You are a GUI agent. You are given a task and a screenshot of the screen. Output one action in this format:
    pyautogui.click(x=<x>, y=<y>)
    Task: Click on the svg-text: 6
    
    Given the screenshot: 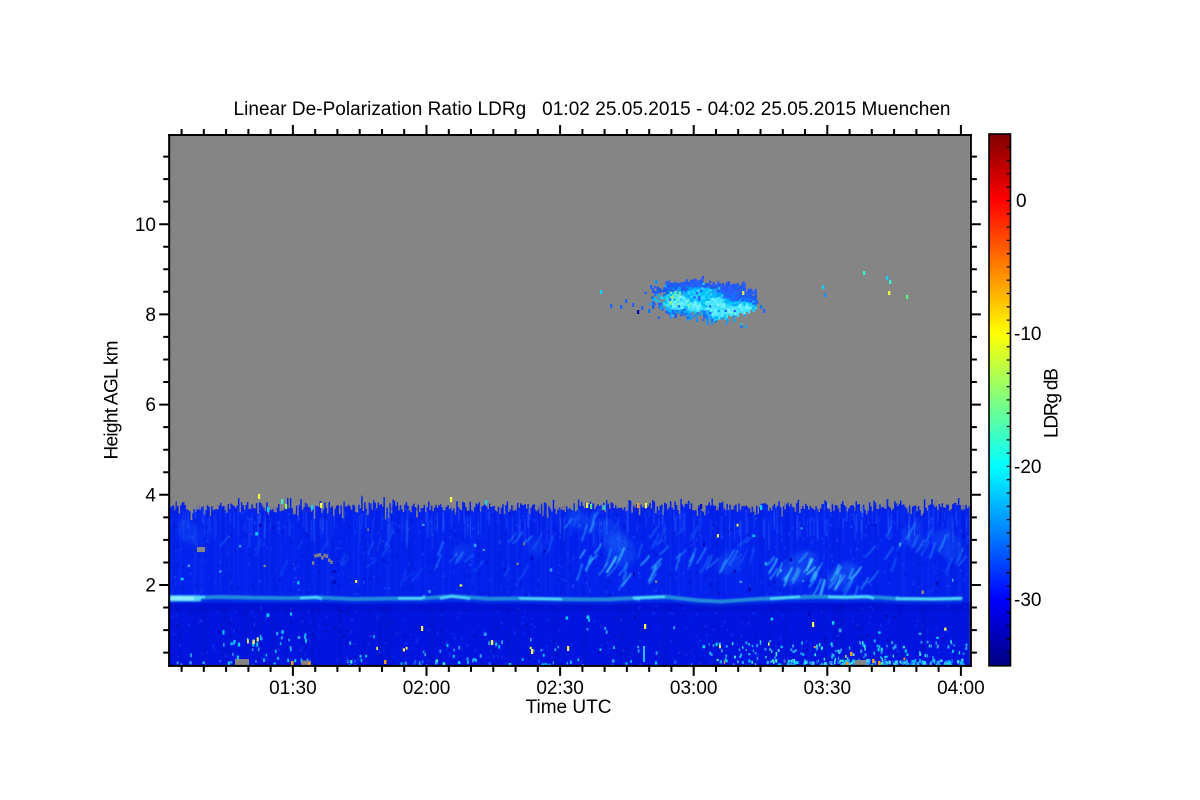 What is the action you would take?
    pyautogui.click(x=150, y=405)
    